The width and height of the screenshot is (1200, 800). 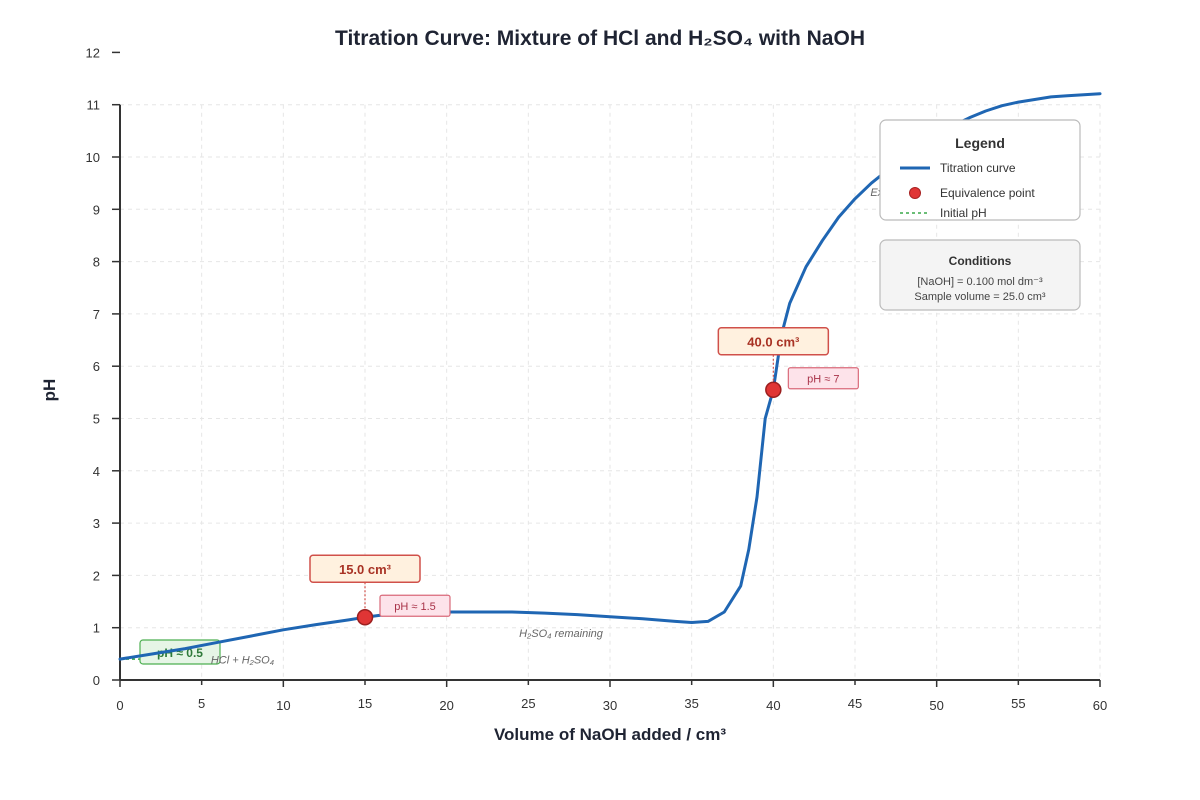 I want to click on equivalence-ph-label: pH ≈ 7, so click(x=823, y=380).